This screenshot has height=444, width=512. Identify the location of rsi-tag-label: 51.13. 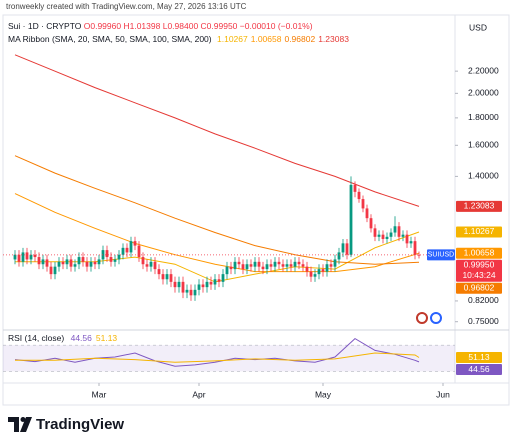
(479, 357).